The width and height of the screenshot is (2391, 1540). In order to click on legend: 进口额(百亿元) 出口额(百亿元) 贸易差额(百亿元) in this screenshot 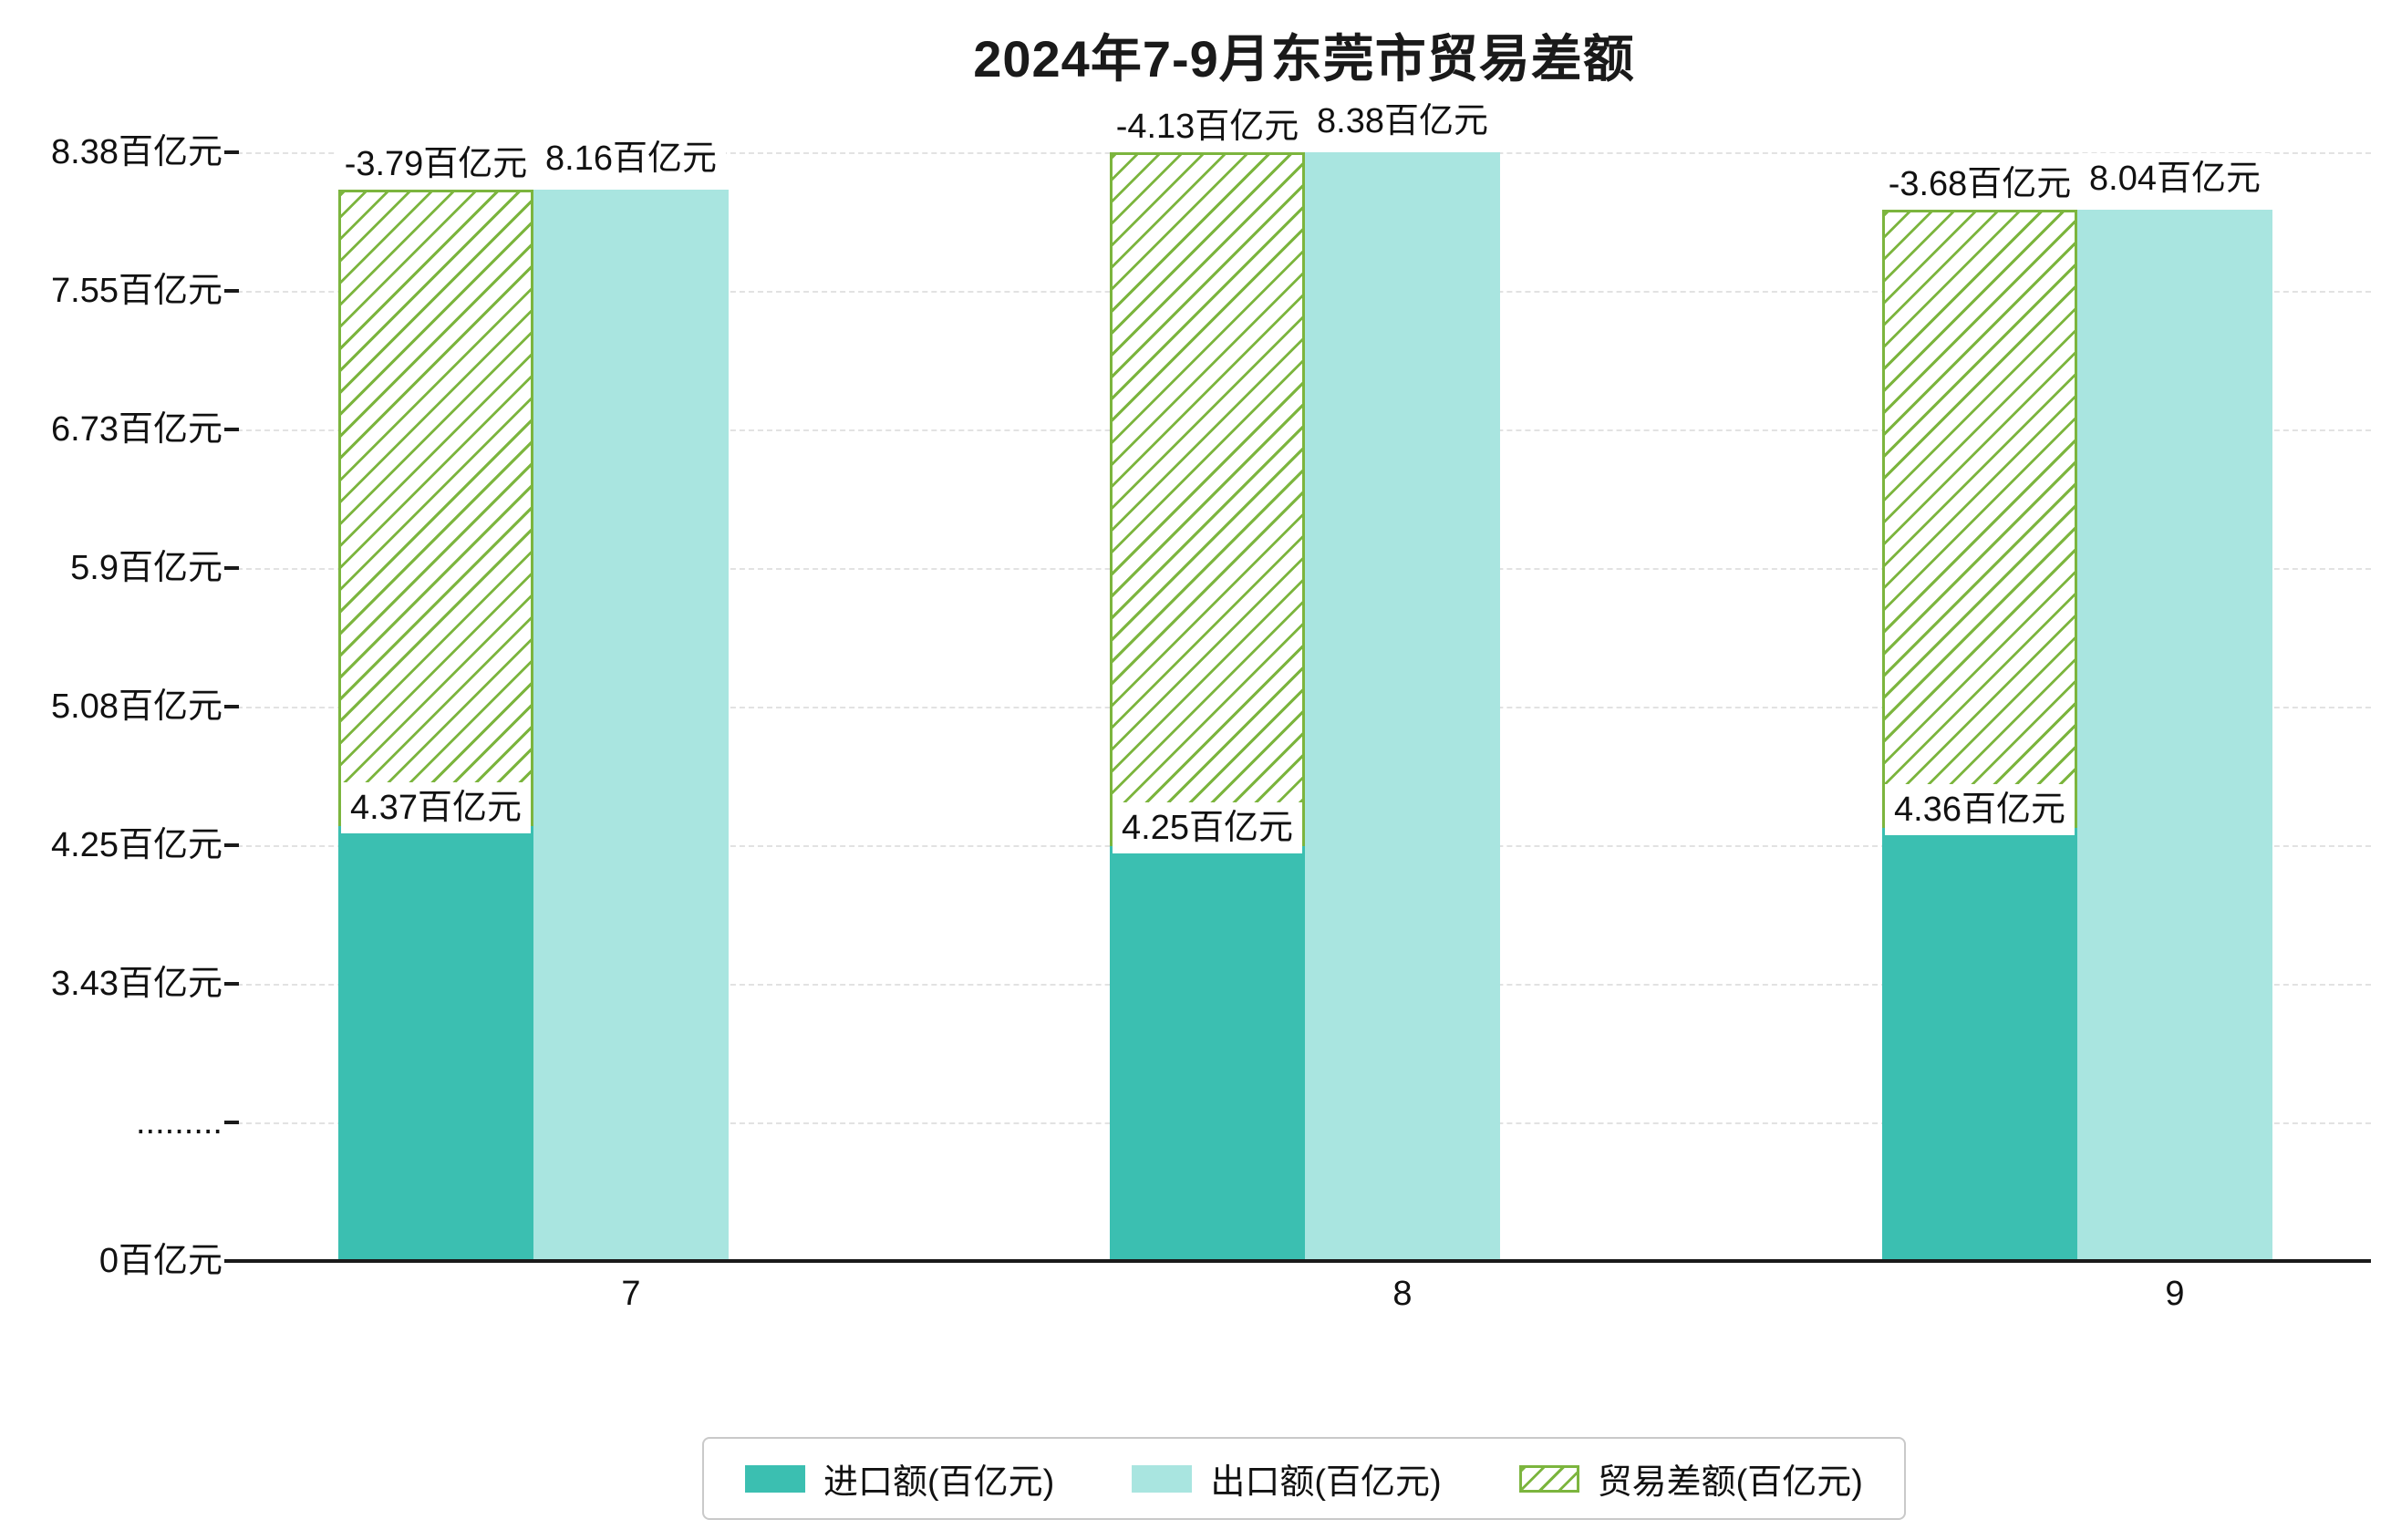, I will do `click(1304, 1478)`.